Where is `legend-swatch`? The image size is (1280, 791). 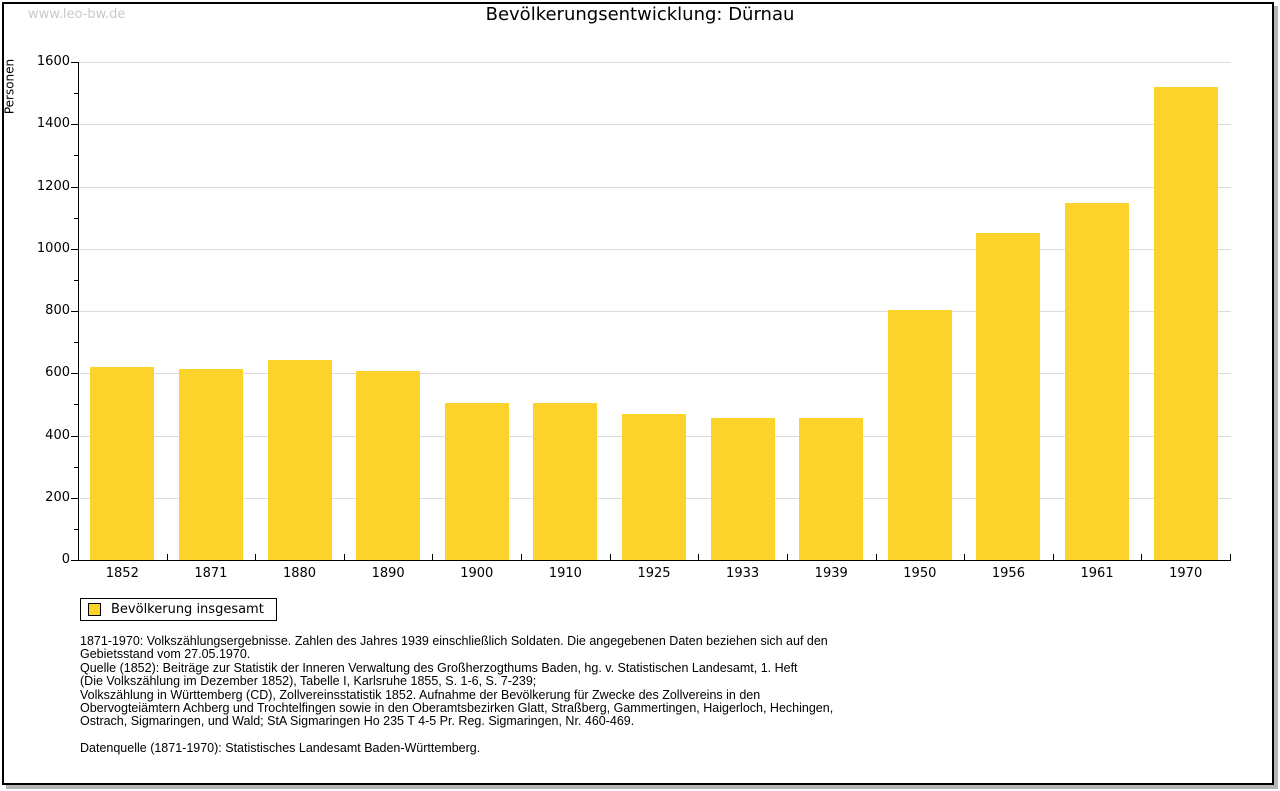 legend-swatch is located at coordinates (94, 609).